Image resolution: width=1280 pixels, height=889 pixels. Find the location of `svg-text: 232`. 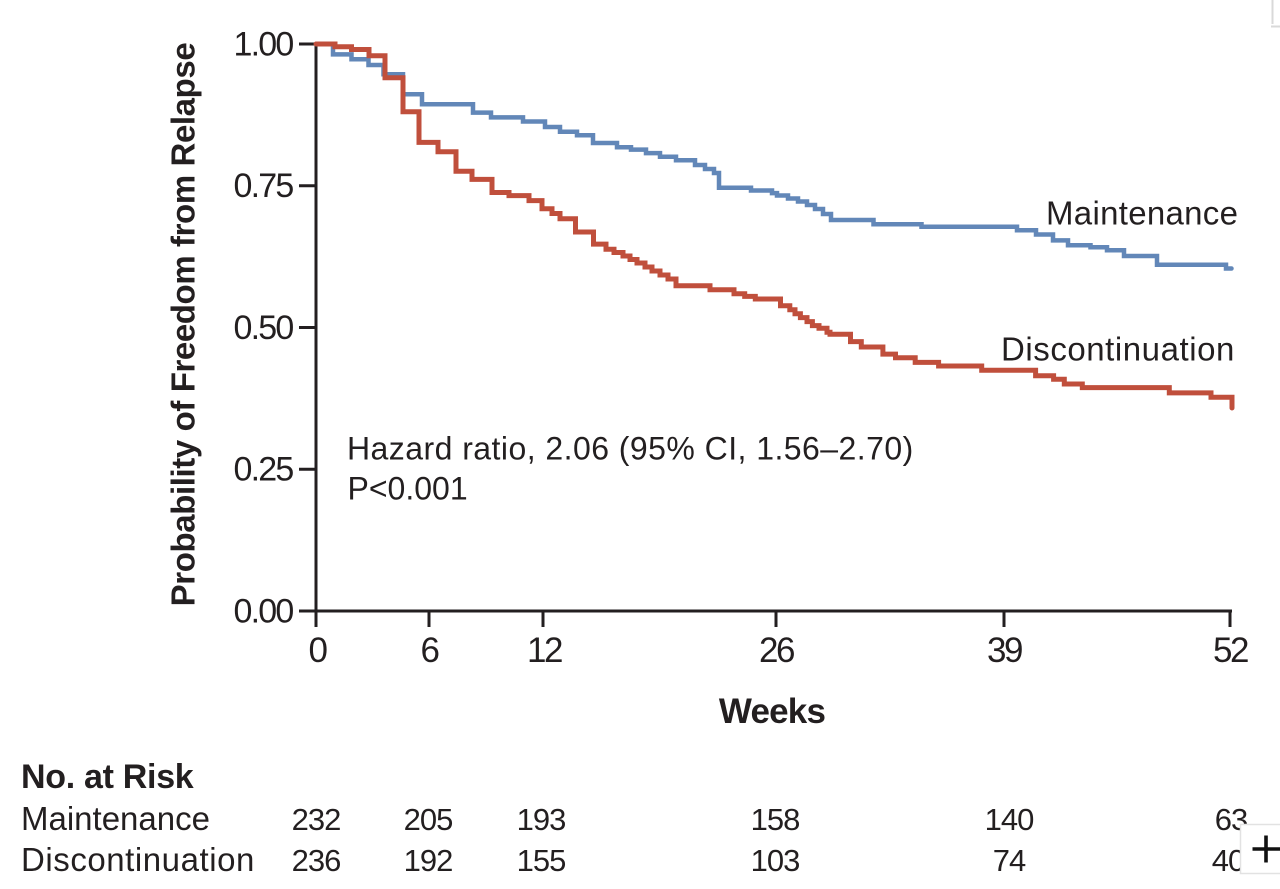

svg-text: 232 is located at coordinates (316, 819).